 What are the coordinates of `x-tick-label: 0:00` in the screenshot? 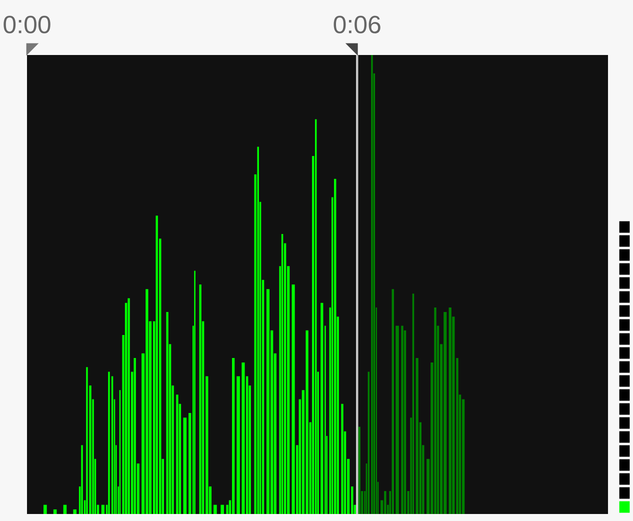 It's located at (27, 25).